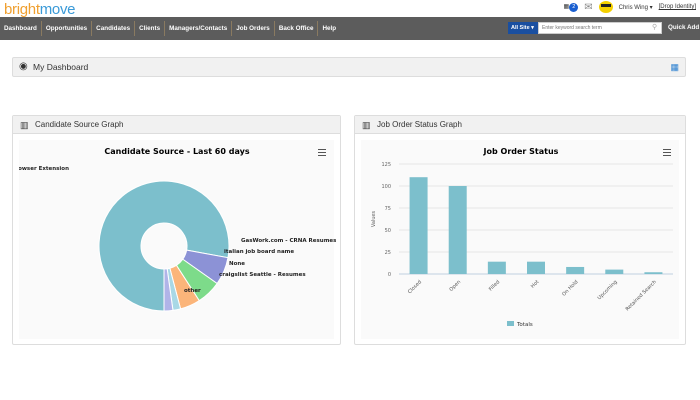  I want to click on x-tick-label: Closed, so click(415, 287).